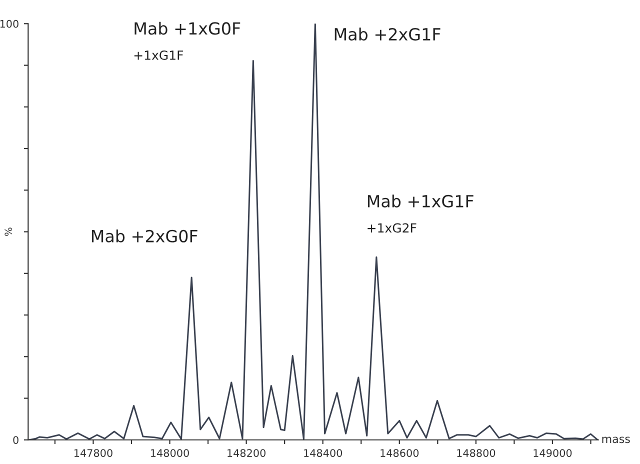 The height and width of the screenshot is (464, 640). I want to click on x-tick-label: 147800, so click(93, 453).